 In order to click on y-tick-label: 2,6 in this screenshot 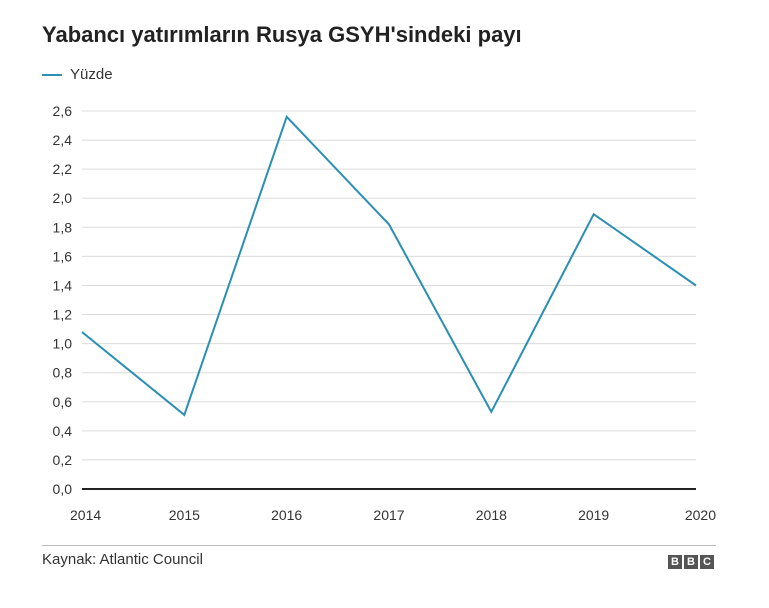, I will do `click(63, 111)`.